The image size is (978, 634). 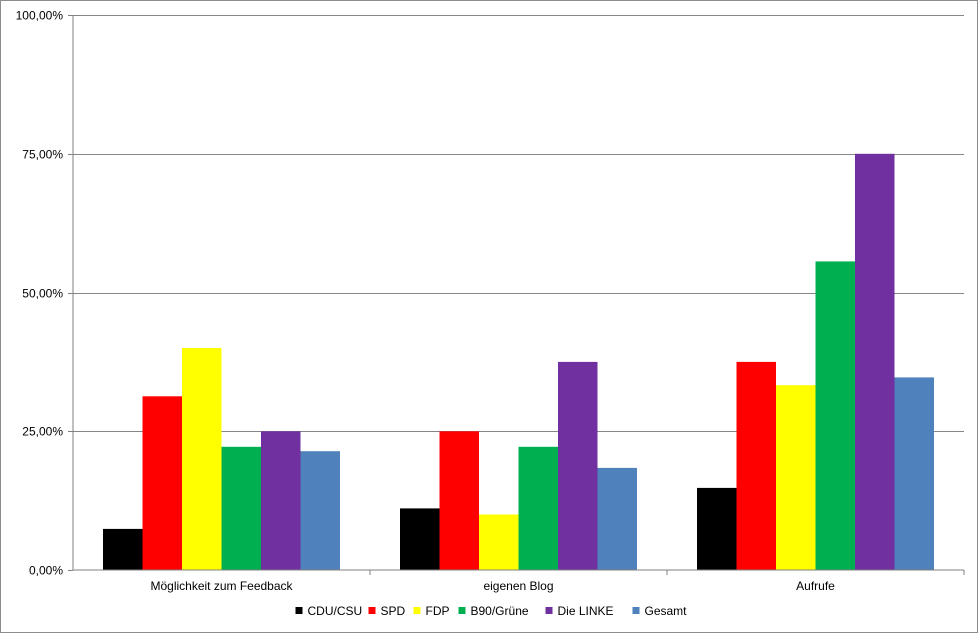 I want to click on y-tick-label: 75,00%, so click(x=42, y=155).